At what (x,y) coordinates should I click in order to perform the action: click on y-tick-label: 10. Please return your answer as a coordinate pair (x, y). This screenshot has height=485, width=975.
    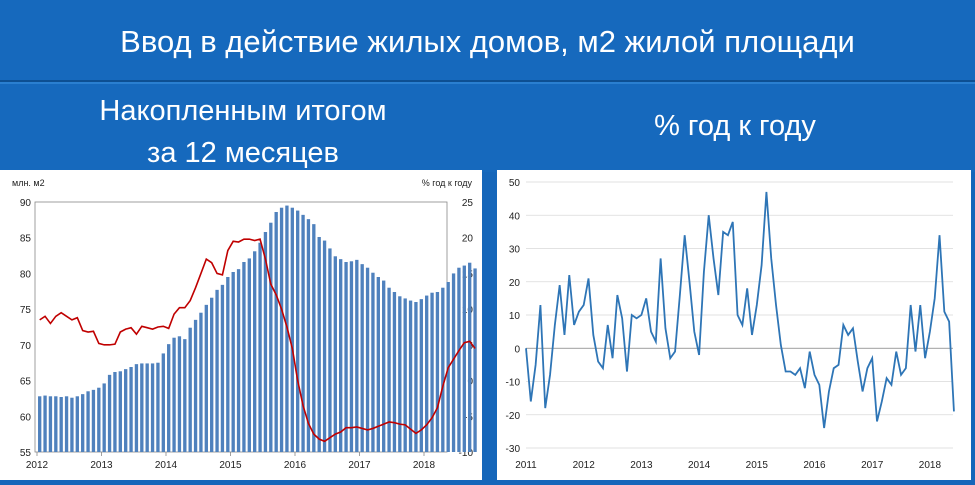
    Looking at the image, I should click on (515, 316).